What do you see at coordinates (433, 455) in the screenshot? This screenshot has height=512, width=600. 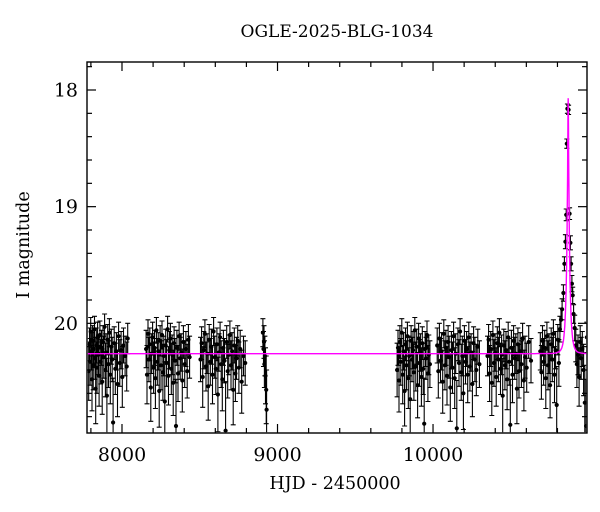 I see `x-tick-label: 10000` at bounding box center [433, 455].